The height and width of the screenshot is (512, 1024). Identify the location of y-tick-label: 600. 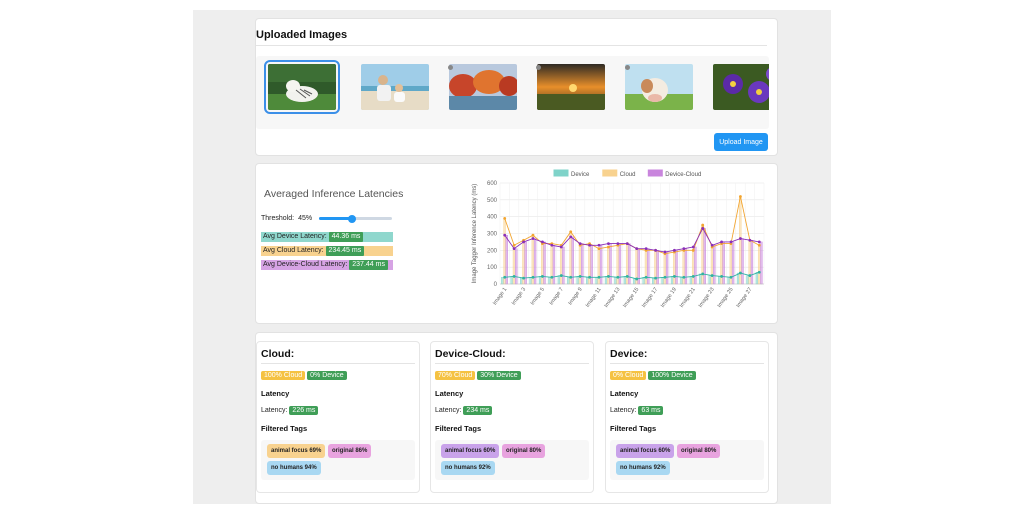
(492, 184).